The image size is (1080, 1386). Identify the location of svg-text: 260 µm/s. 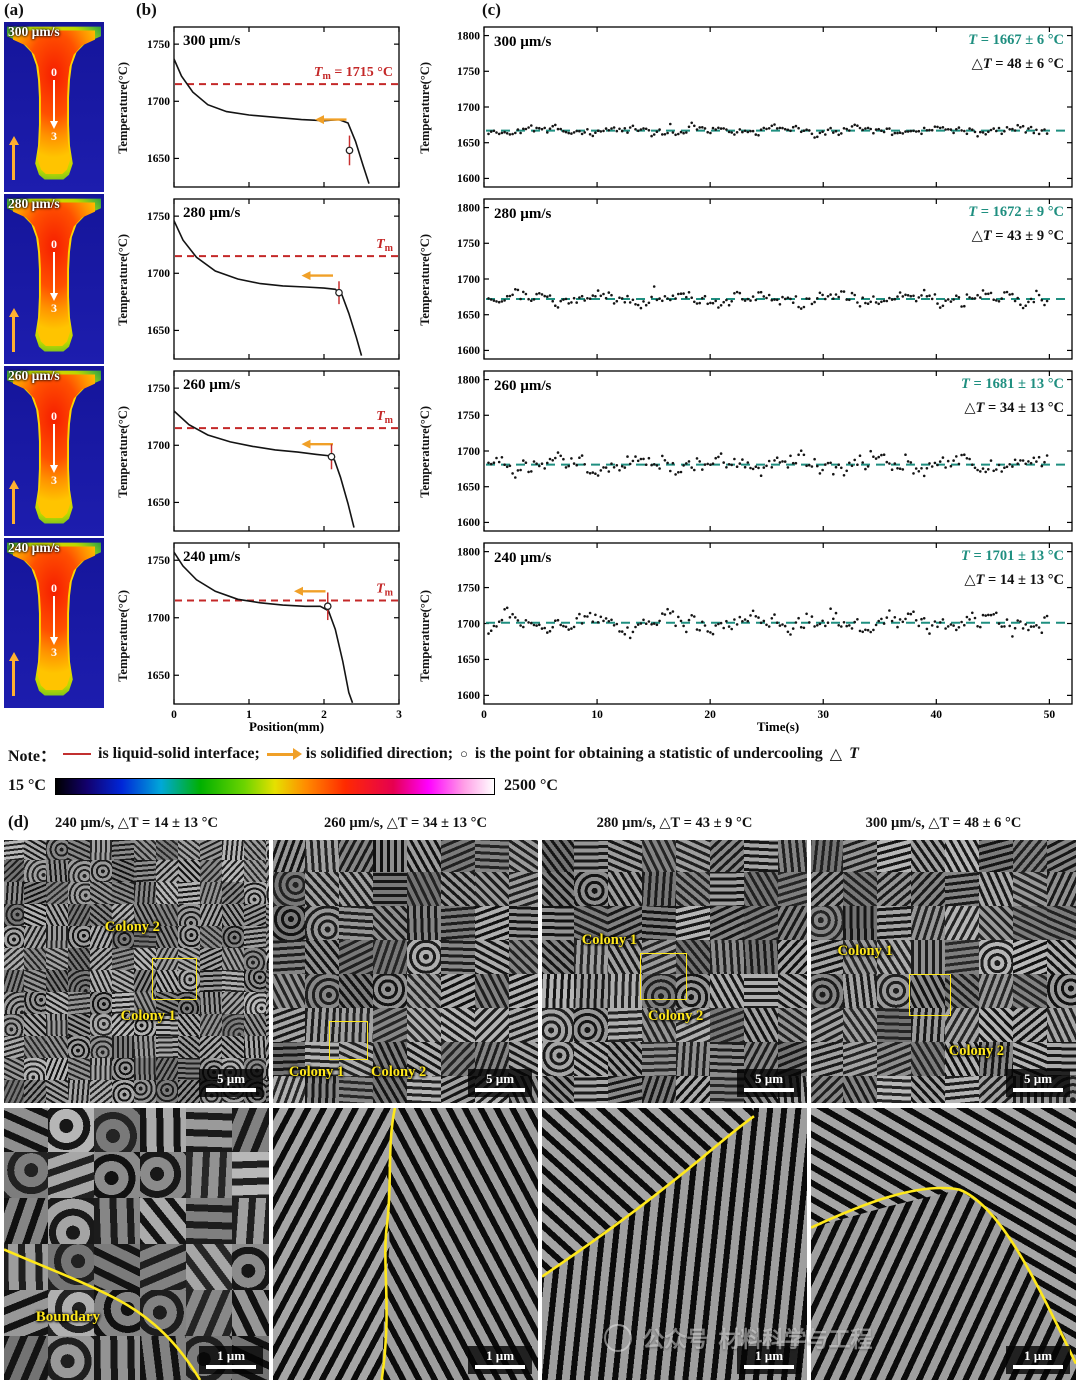
(212, 385).